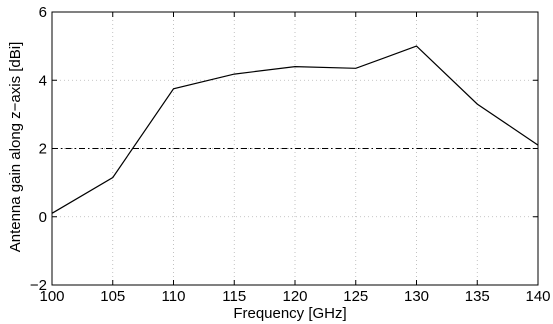 This screenshot has width=553, height=324. Describe the element at coordinates (43, 217) in the screenshot. I see `y-tick-label: 0` at that location.